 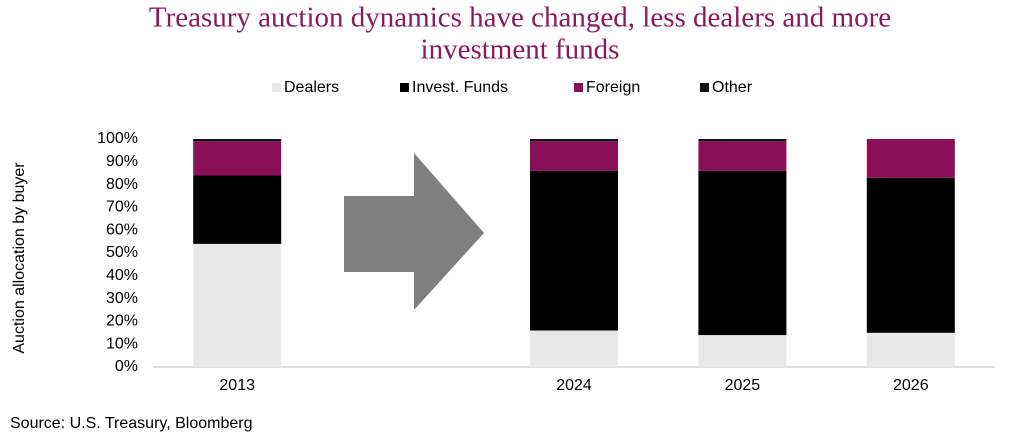 What do you see at coordinates (574, 385) in the screenshot?
I see `x-tick-label: 2024` at bounding box center [574, 385].